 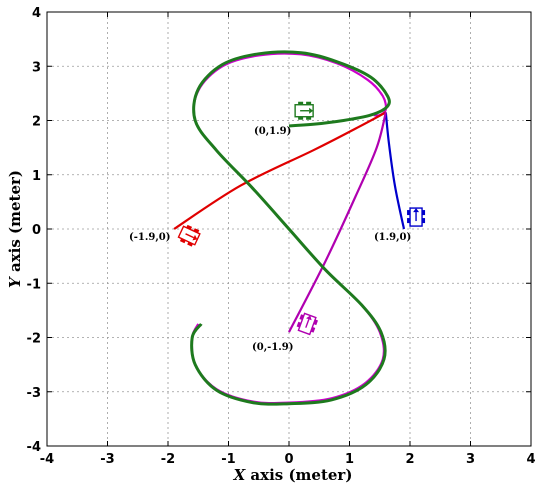 What do you see at coordinates (34, 284) in the screenshot?
I see `y-tick-label: -1` at bounding box center [34, 284].